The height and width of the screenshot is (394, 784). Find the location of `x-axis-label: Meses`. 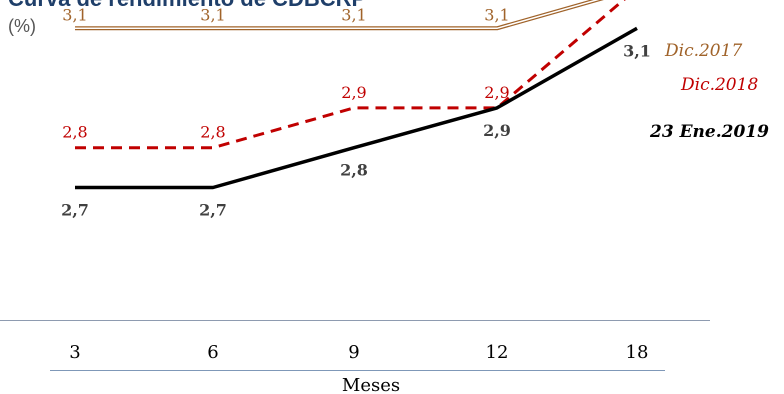

x-axis-label: Meses is located at coordinates (371, 384).